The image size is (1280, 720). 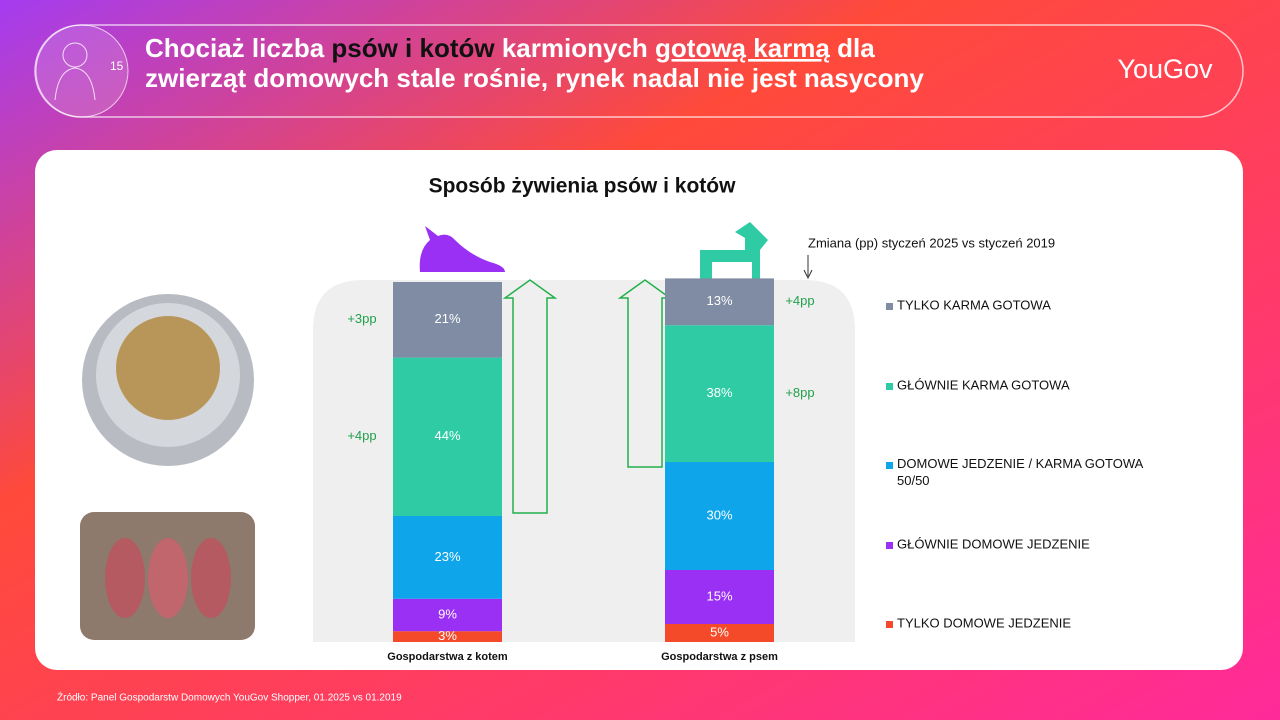 I want to click on header-frame, so click(x=639, y=71).